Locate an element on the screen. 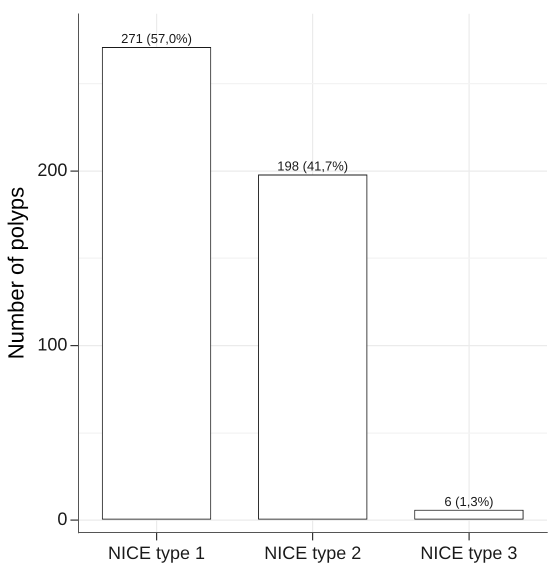 The image size is (553, 568). y-tick-label: 100 is located at coordinates (52, 344).